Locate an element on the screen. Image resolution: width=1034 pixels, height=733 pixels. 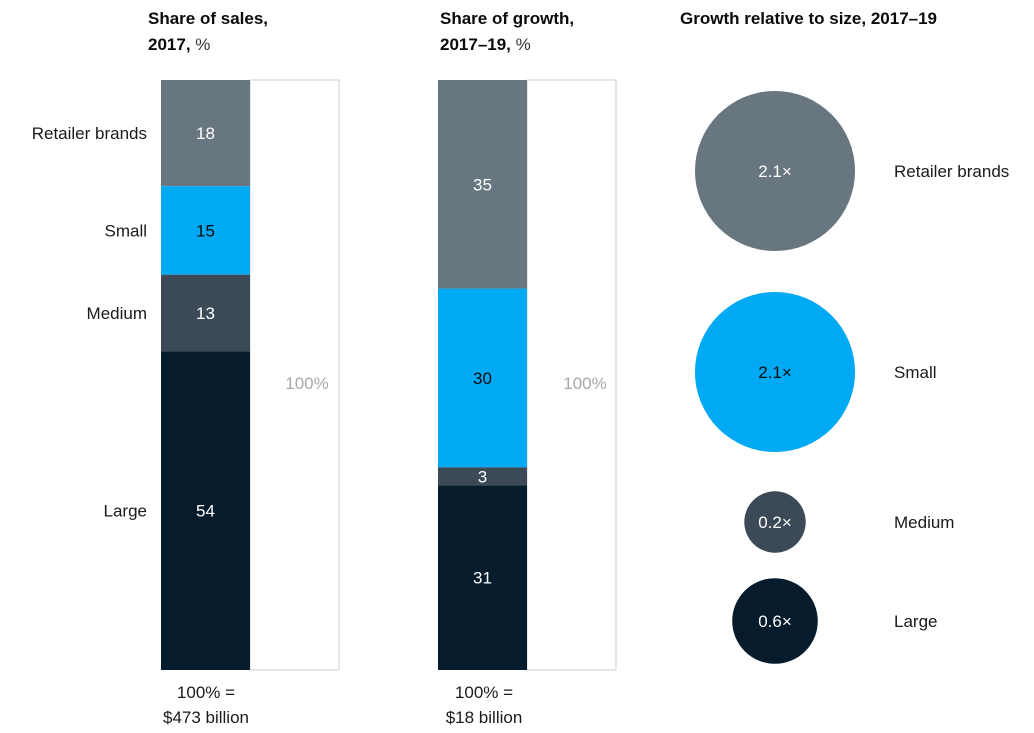
growth-total-label: 100% is located at coordinates (584, 383).